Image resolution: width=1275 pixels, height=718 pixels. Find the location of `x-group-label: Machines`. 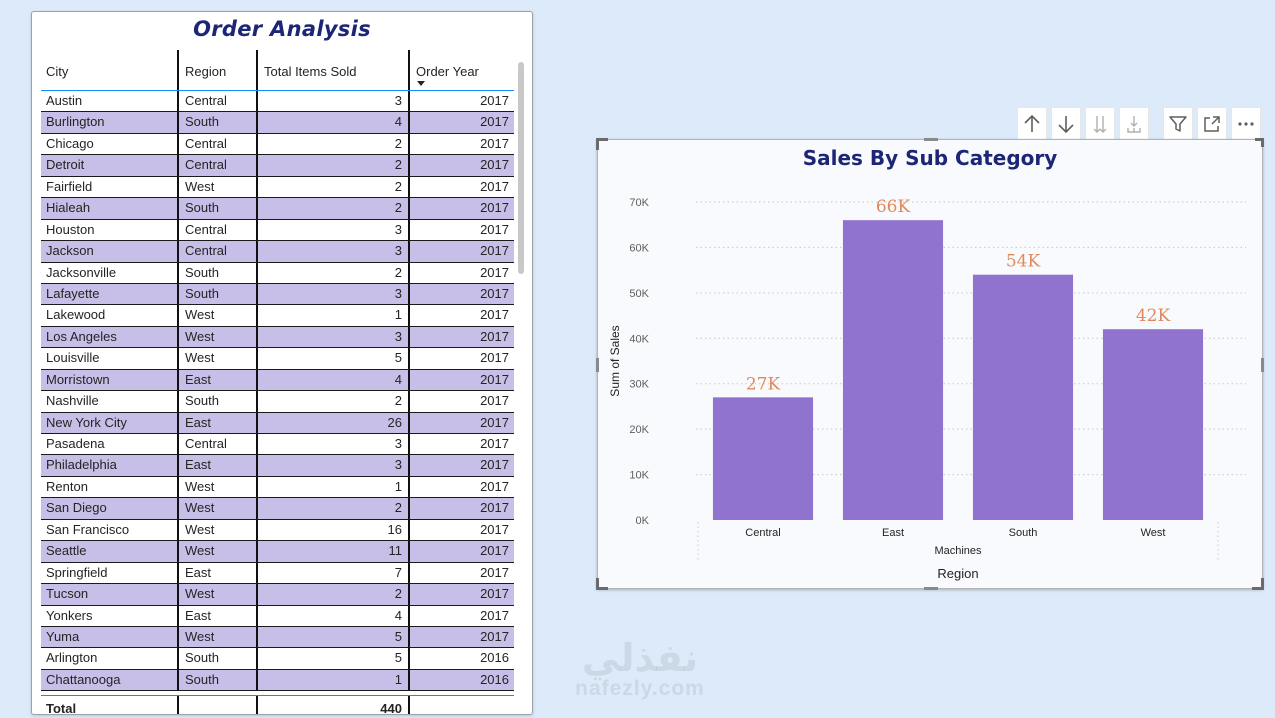

x-group-label: Machines is located at coordinates (958, 551).